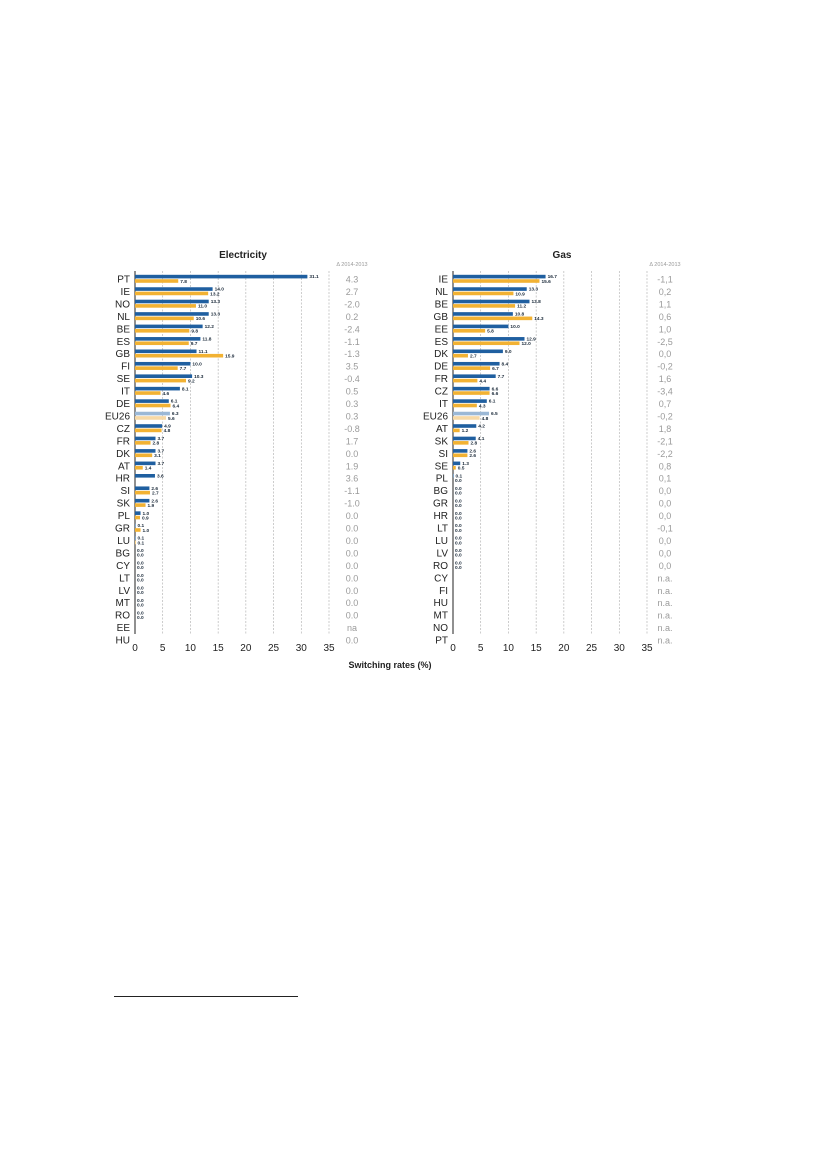 This screenshot has width=827, height=1174. What do you see at coordinates (495, 394) in the screenshot?
I see `data-label-1-9-1: 6.6` at bounding box center [495, 394].